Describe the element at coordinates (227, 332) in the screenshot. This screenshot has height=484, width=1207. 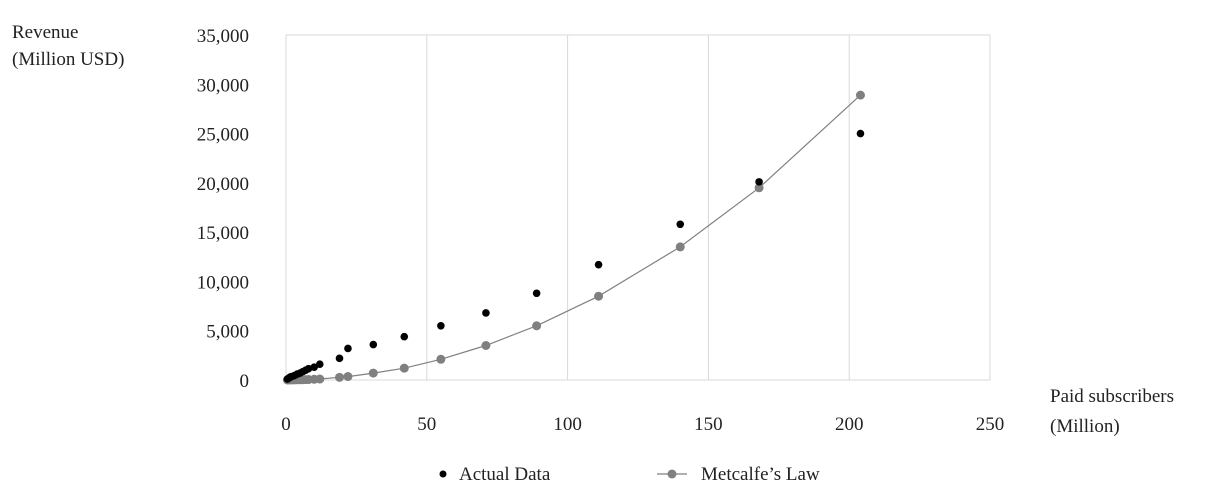
I see `y-tick-label: 5,000` at that location.